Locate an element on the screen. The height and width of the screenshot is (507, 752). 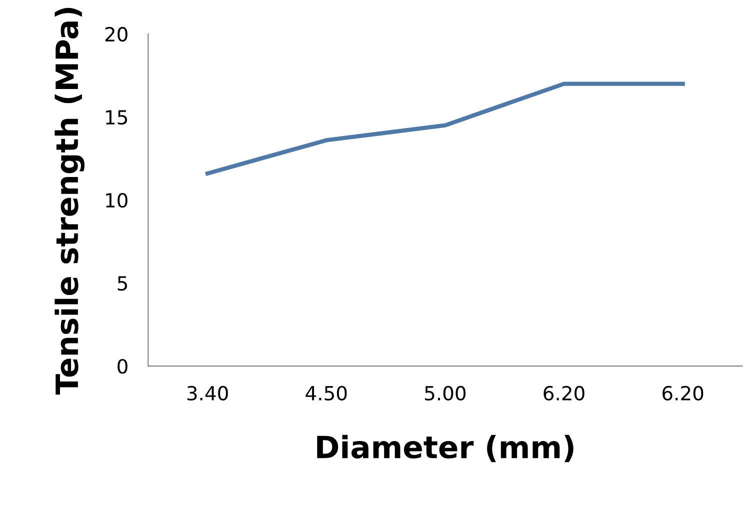
x-tick-label: 3.40 is located at coordinates (207, 393).